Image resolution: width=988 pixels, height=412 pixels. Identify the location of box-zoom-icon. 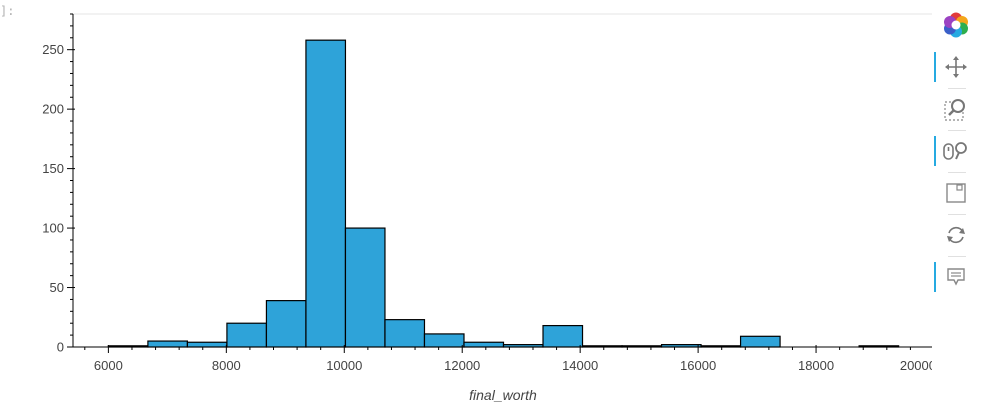
(954, 110).